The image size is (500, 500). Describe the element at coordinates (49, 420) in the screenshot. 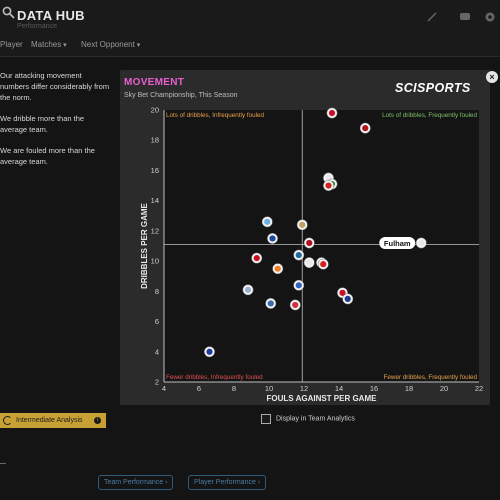

I see `analysis-button-label: Intermediate Analysis` at that location.